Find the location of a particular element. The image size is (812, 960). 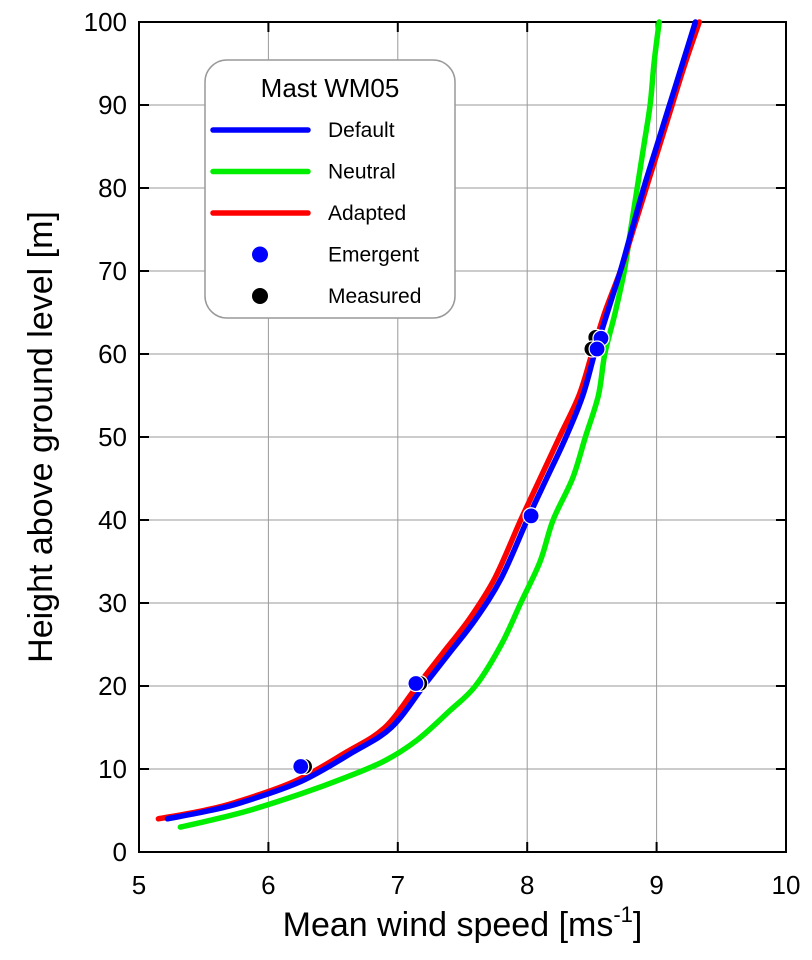

y-tick-label-10: 10 is located at coordinates (112, 769).